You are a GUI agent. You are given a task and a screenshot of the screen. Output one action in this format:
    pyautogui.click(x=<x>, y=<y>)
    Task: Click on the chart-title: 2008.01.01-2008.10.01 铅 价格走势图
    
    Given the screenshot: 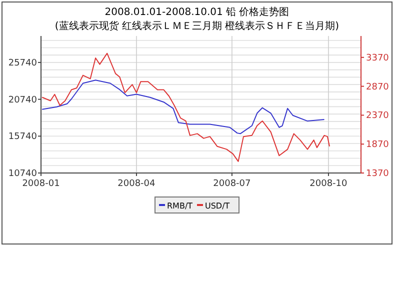 What is the action you would take?
    pyautogui.click(x=197, y=12)
    